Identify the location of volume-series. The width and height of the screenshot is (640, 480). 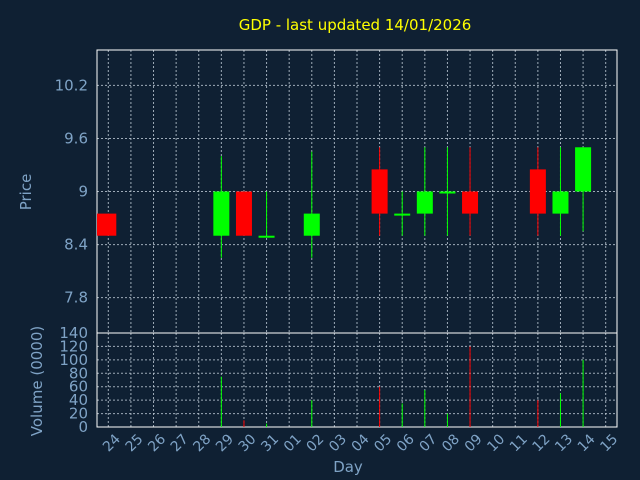
(402, 386).